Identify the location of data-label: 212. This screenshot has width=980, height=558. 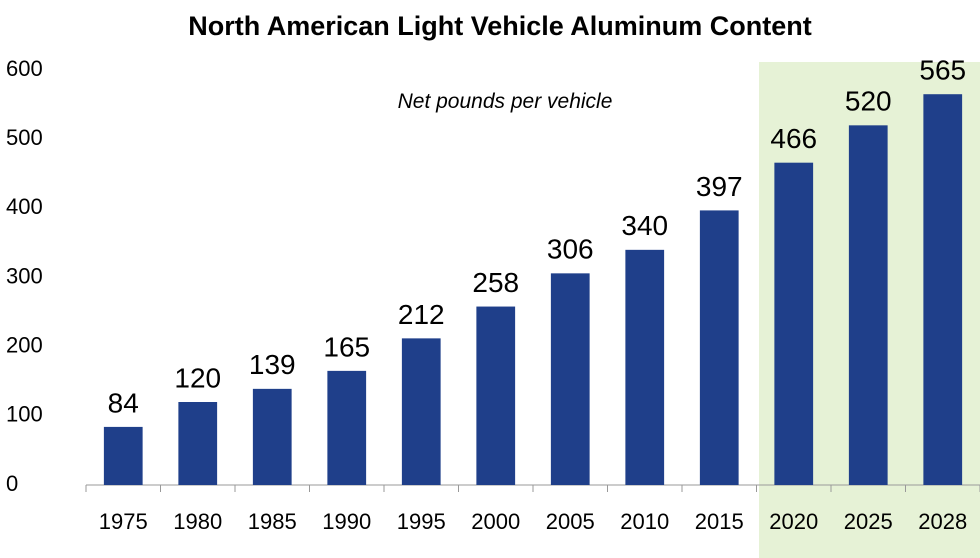
(421, 314).